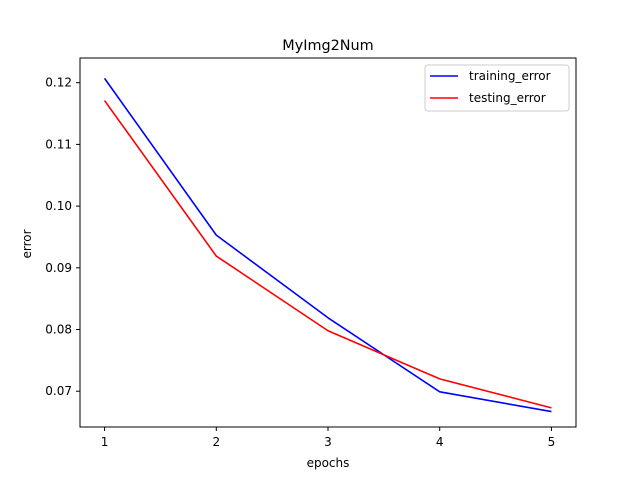  What do you see at coordinates (328, 463) in the screenshot?
I see `x-axis-label: epochs` at bounding box center [328, 463].